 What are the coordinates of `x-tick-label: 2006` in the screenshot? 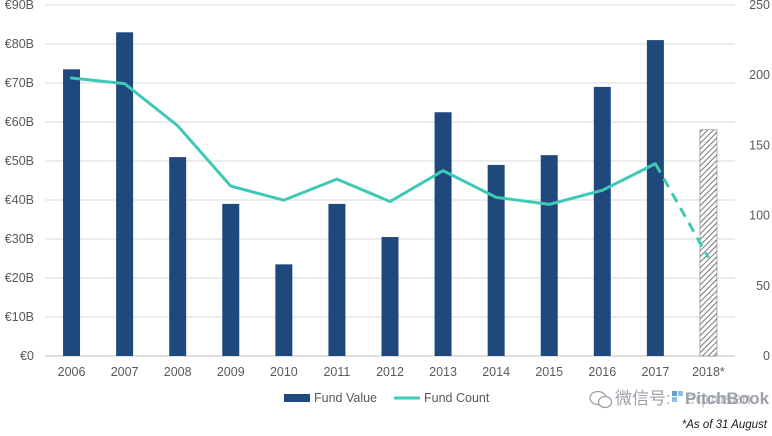 It's located at (72, 372).